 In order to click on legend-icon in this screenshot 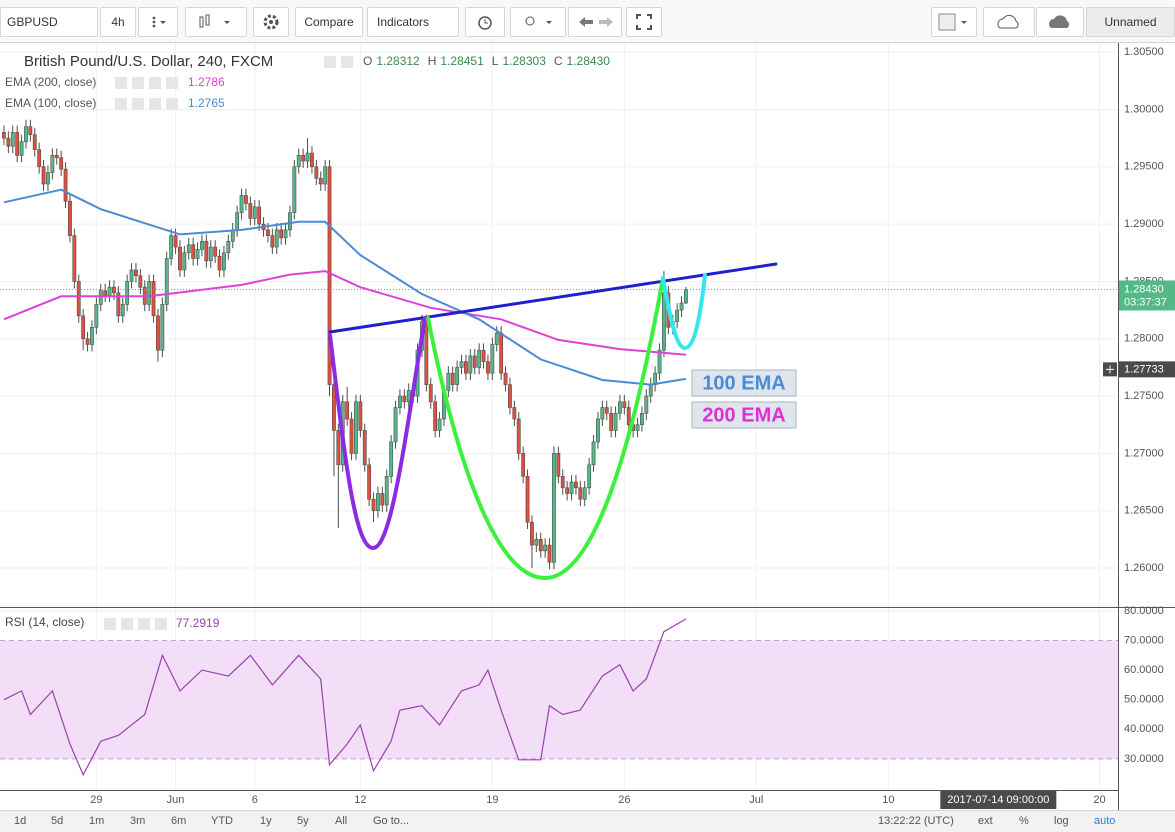, I will do `click(121, 83)`.